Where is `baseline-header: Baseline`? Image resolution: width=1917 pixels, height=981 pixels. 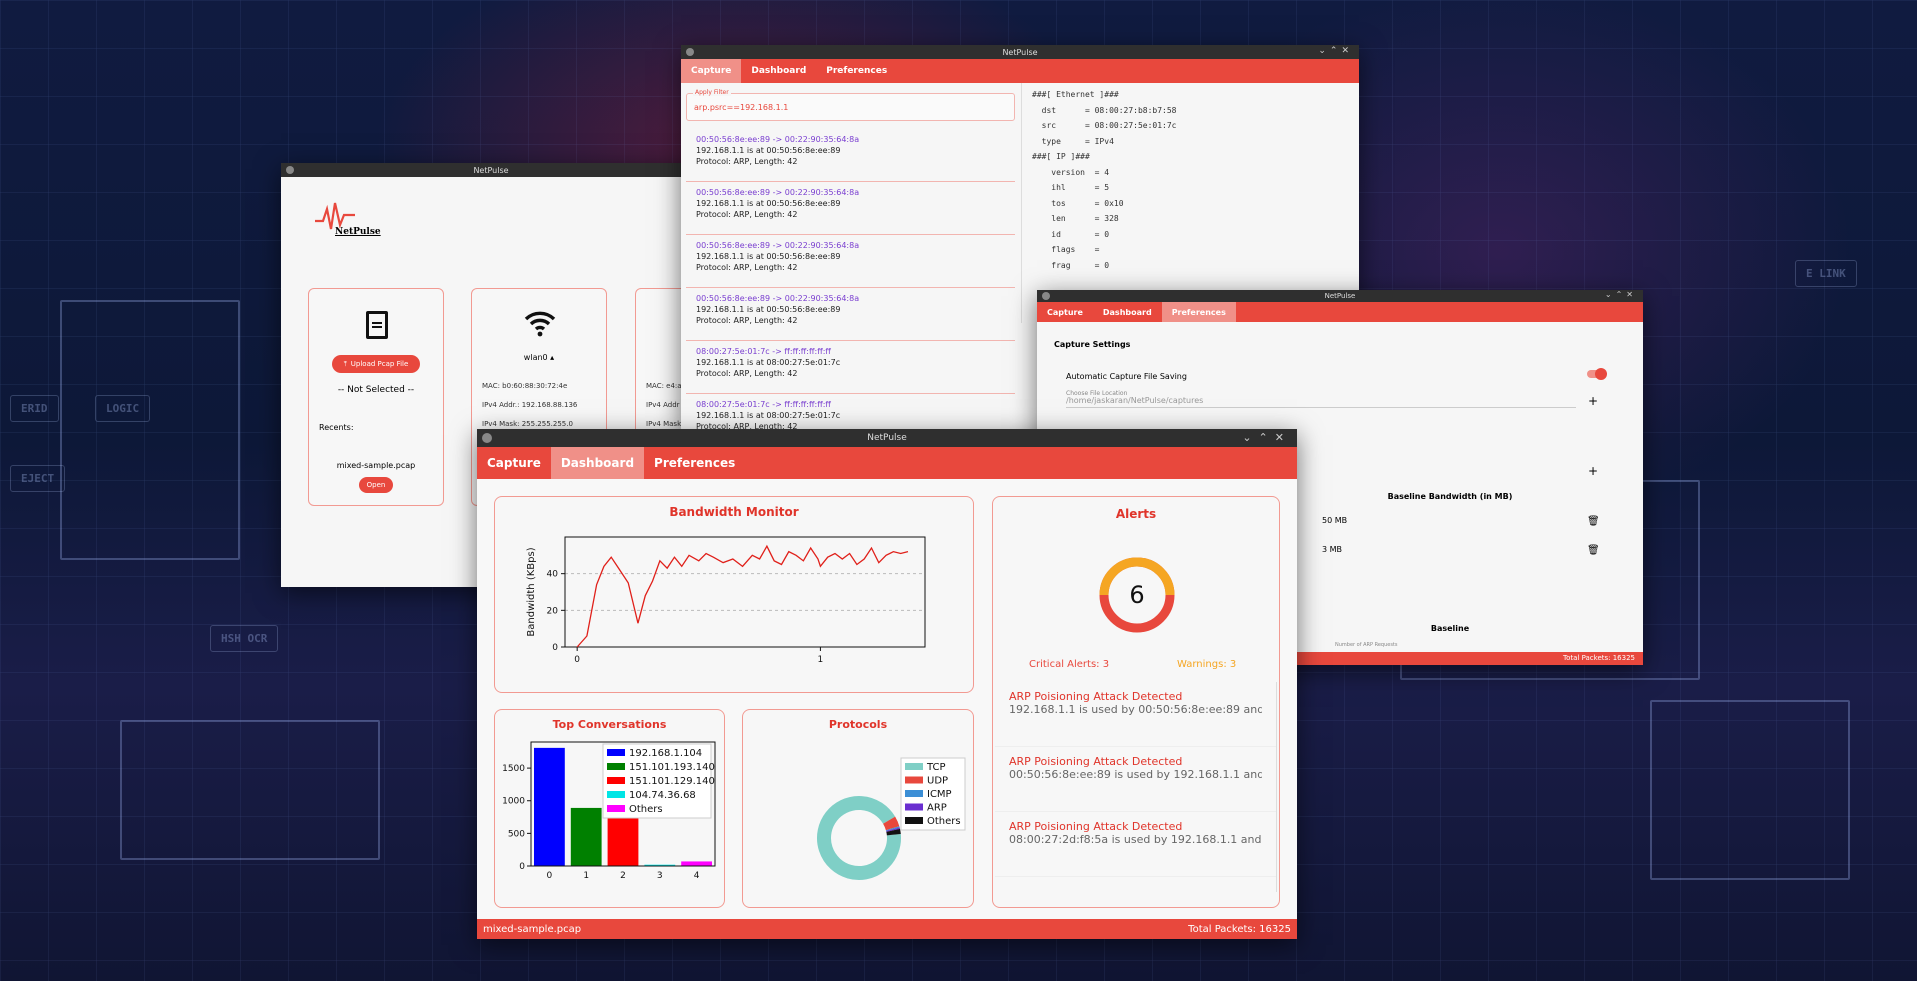
baseline-header: Baseline is located at coordinates (1450, 628).